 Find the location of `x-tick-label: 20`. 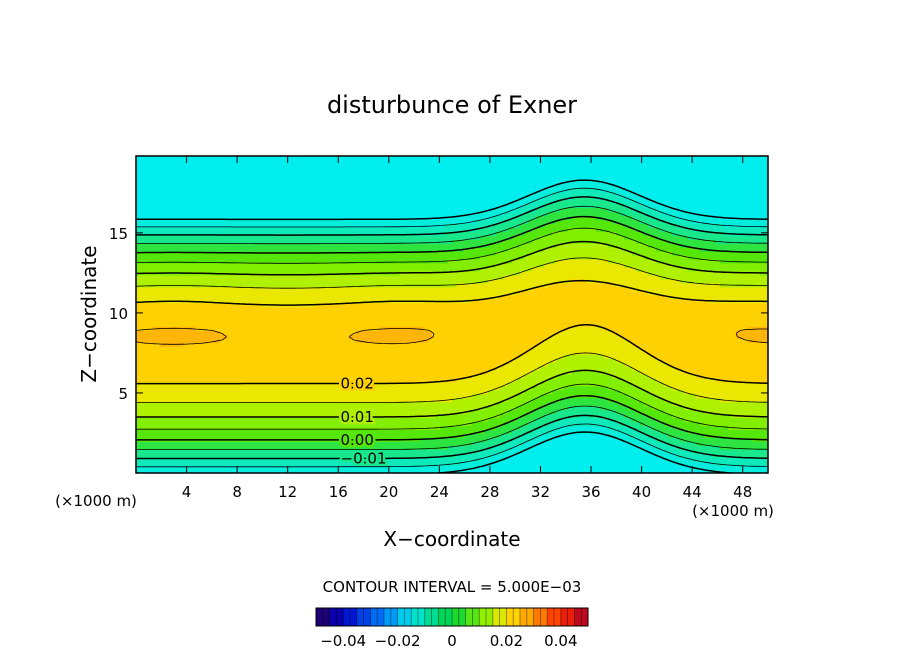

x-tick-label: 20 is located at coordinates (388, 492).